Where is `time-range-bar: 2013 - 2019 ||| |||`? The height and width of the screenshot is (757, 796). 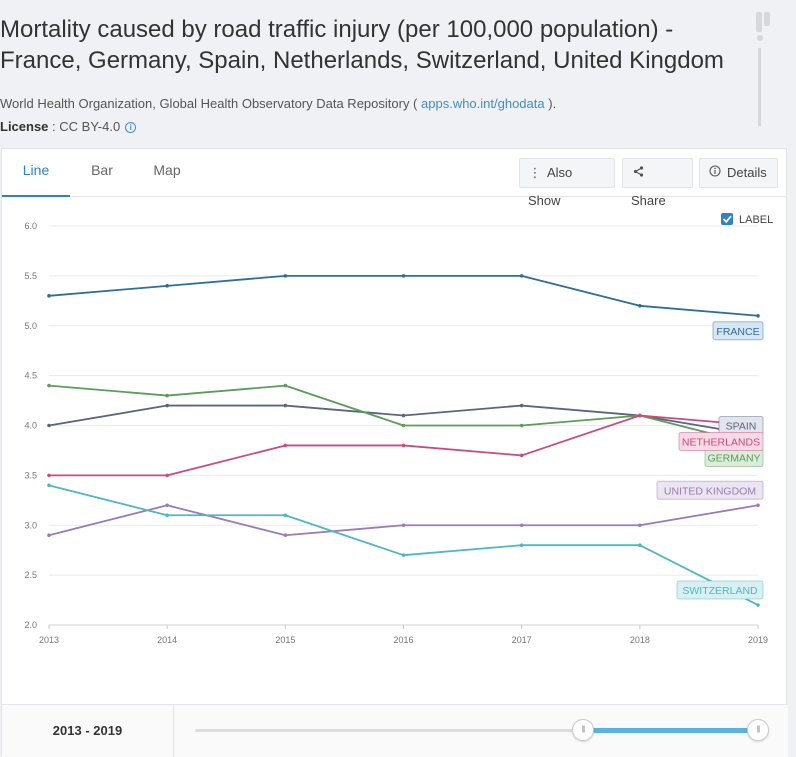 time-range-bar: 2013 - 2019 ||| ||| is located at coordinates (395, 730).